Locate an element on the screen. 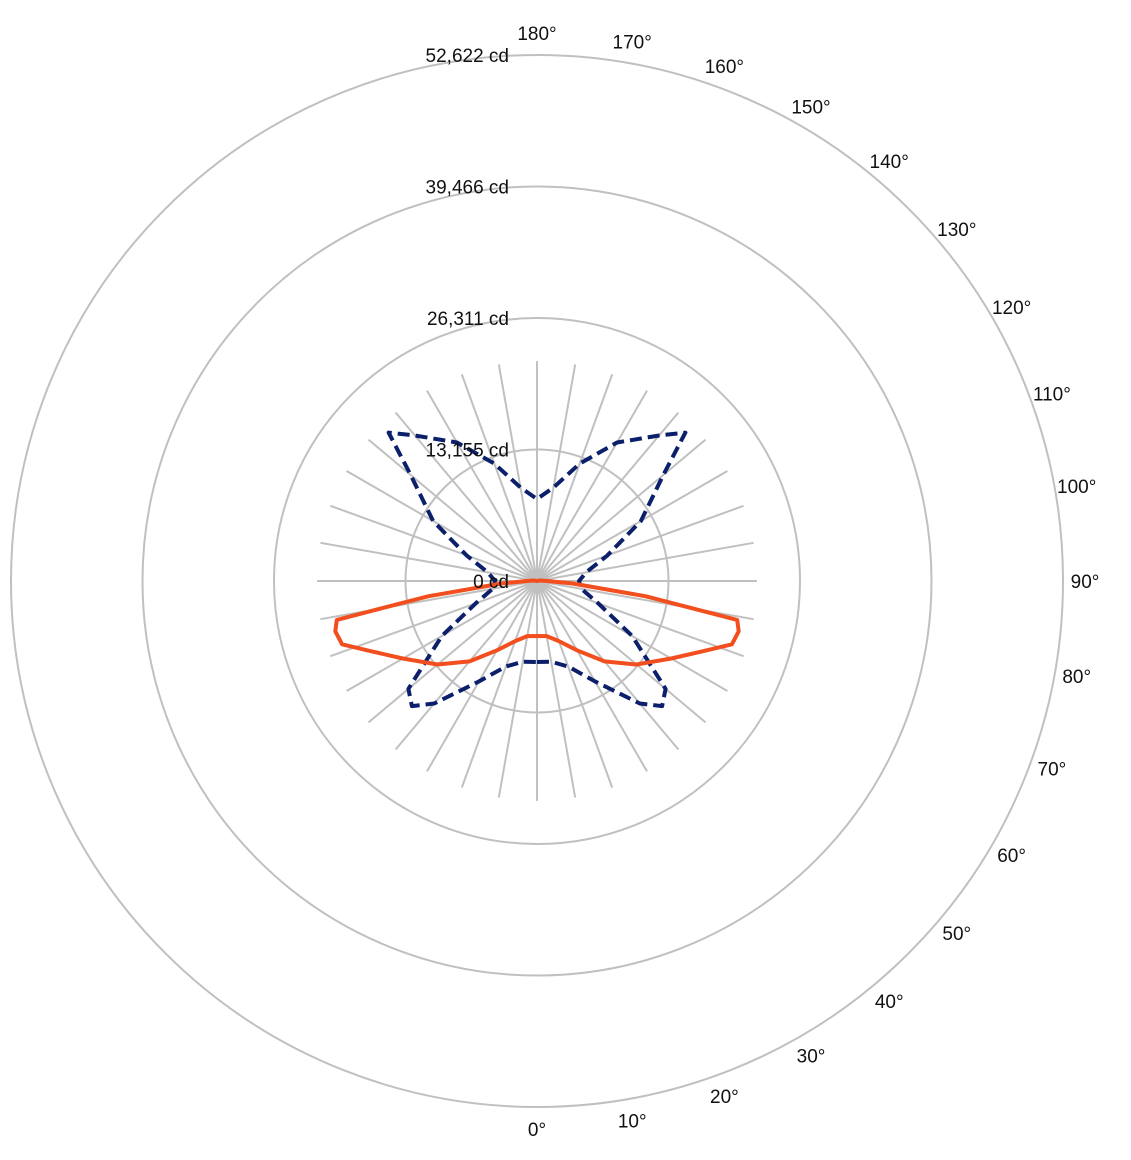  angle-label-120: 120° is located at coordinates (1011, 308).